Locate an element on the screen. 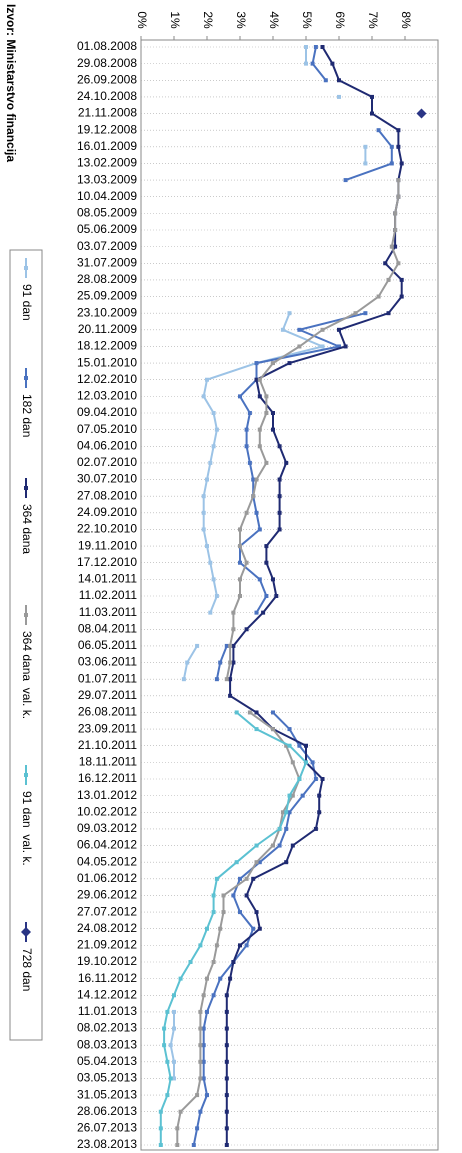 This screenshot has width=462, height=1153. x-tick-label: 08.02.2013 is located at coordinates (107, 1028).